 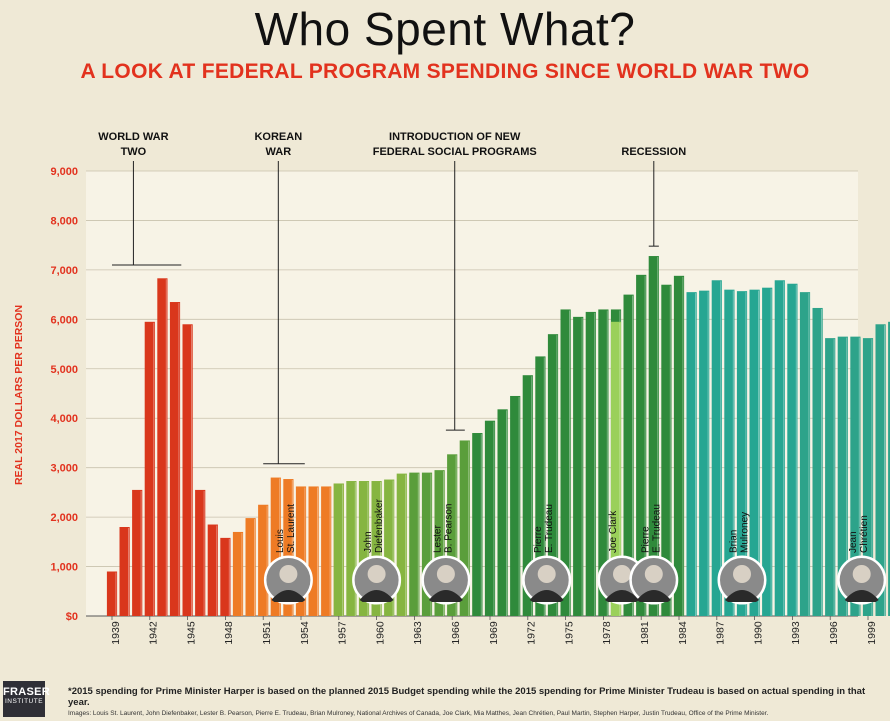 I want to click on period-label: E. Trudeau, so click(x=656, y=528).